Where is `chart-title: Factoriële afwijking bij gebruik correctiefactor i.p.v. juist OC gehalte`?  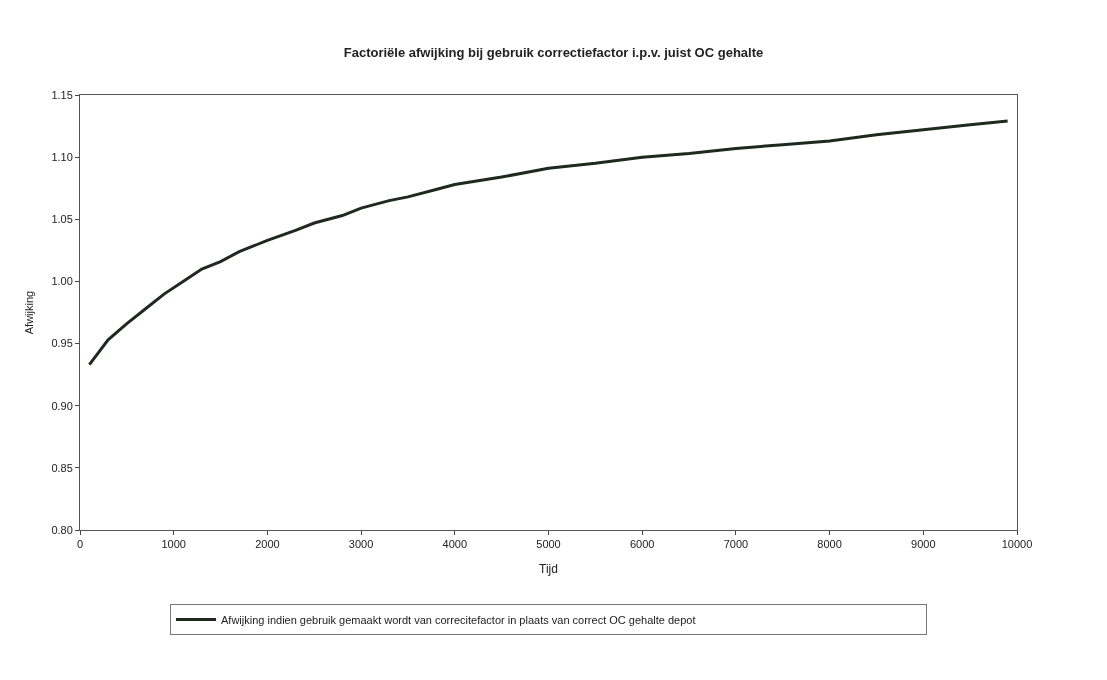 chart-title: Factoriële afwijking bij gebruik correctiefactor i.p.v. juist OC gehalte is located at coordinates (553, 52).